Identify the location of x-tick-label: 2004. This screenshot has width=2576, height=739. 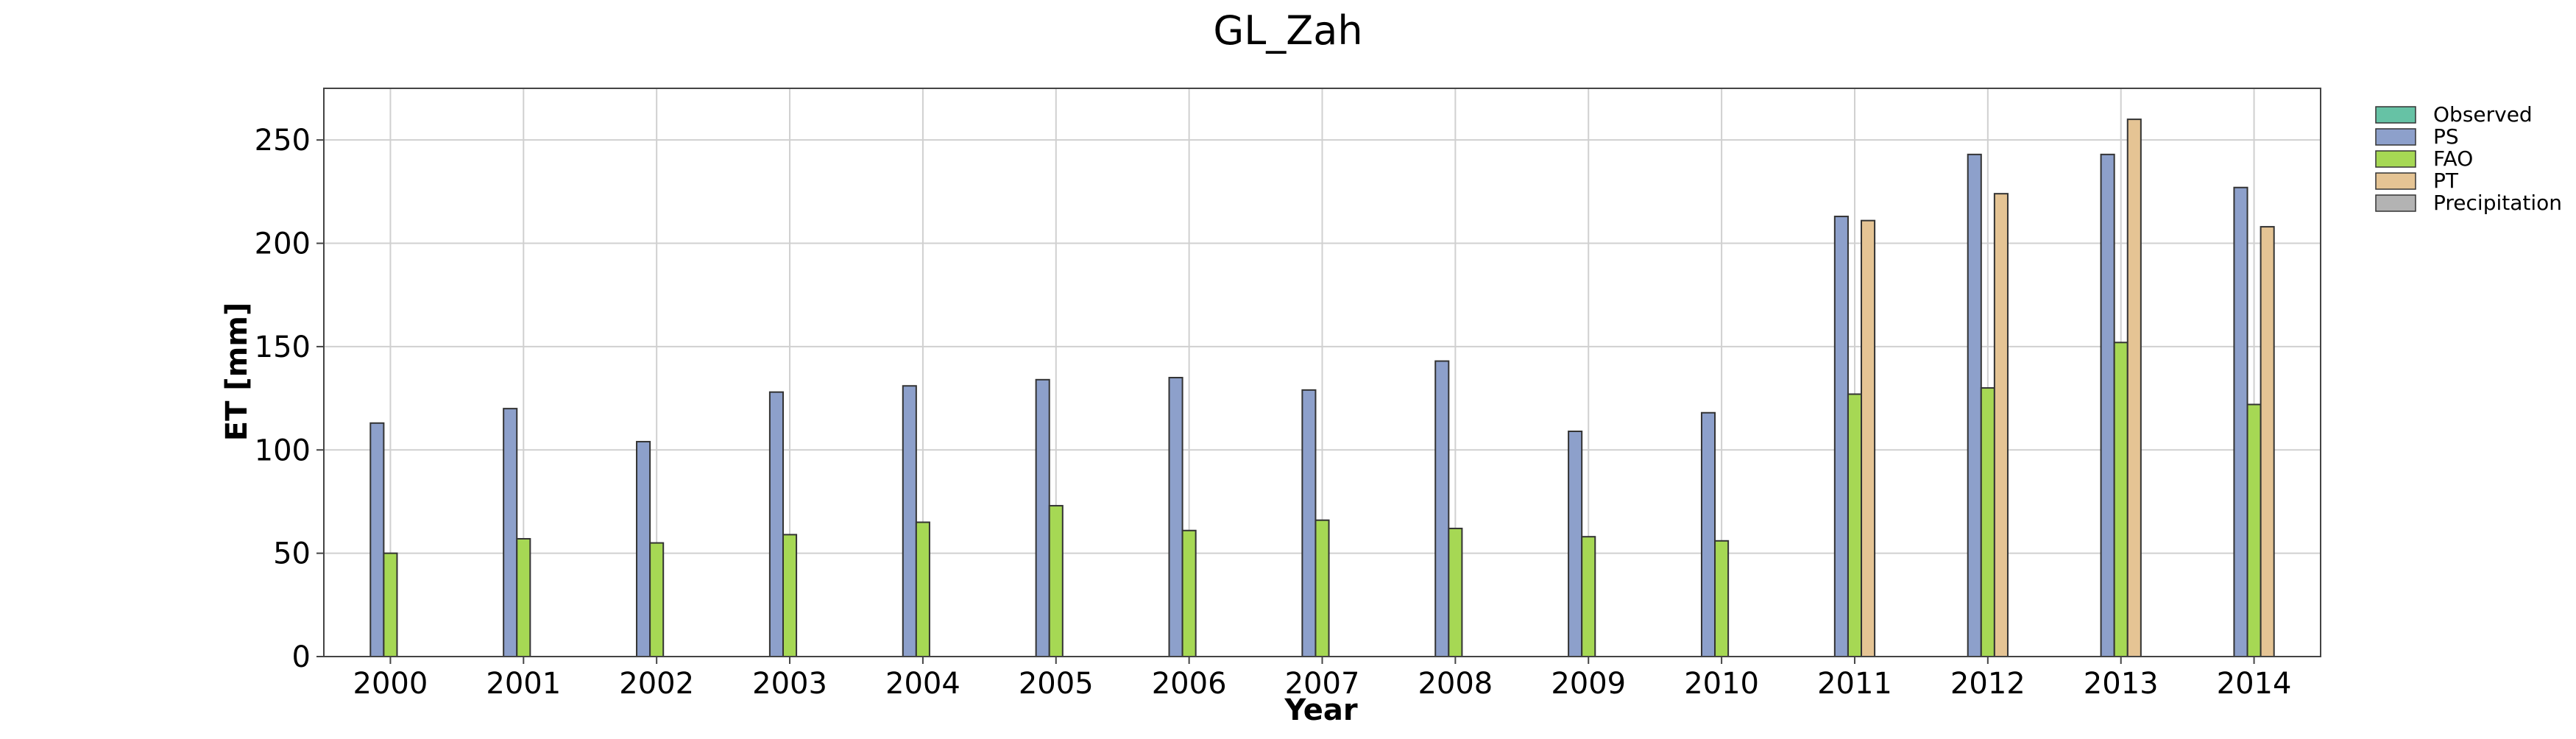
(922, 684).